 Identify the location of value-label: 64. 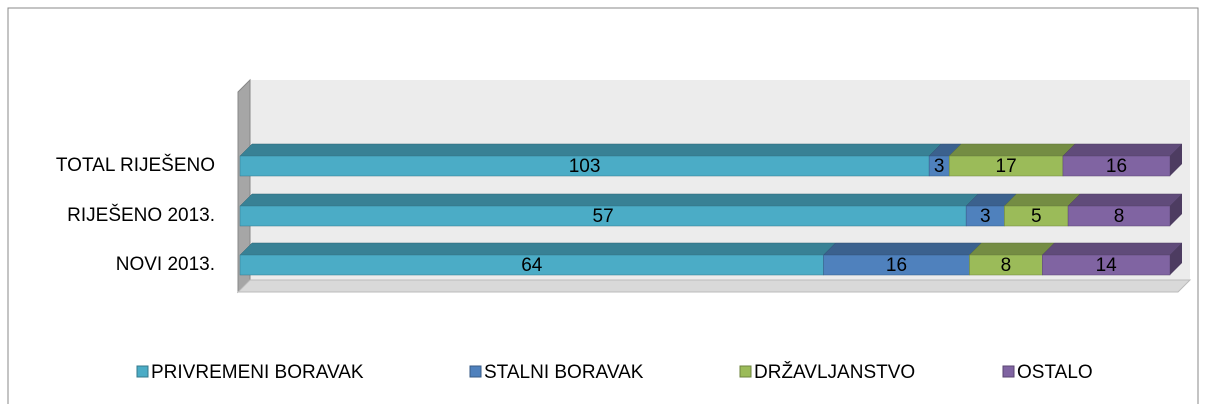
(532, 265).